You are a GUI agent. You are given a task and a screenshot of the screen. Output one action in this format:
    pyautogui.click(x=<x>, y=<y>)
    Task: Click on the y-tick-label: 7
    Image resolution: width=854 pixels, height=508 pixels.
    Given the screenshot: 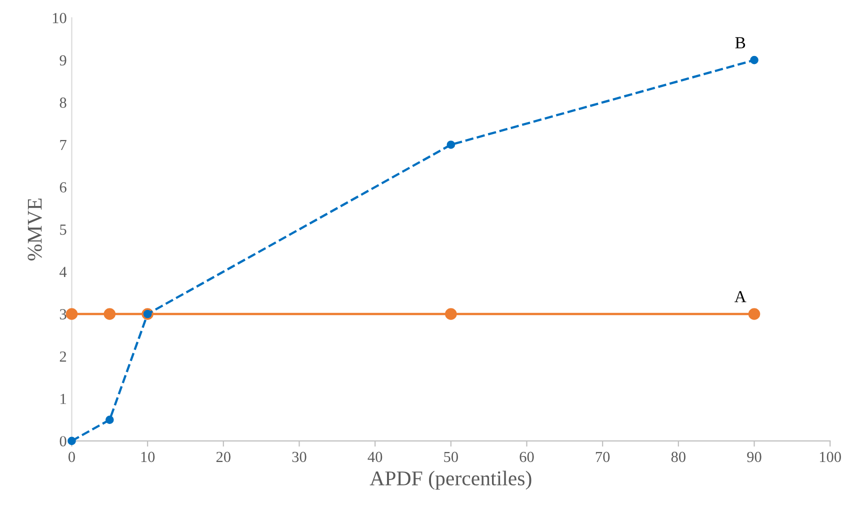 What is the action you would take?
    pyautogui.click(x=63, y=145)
    